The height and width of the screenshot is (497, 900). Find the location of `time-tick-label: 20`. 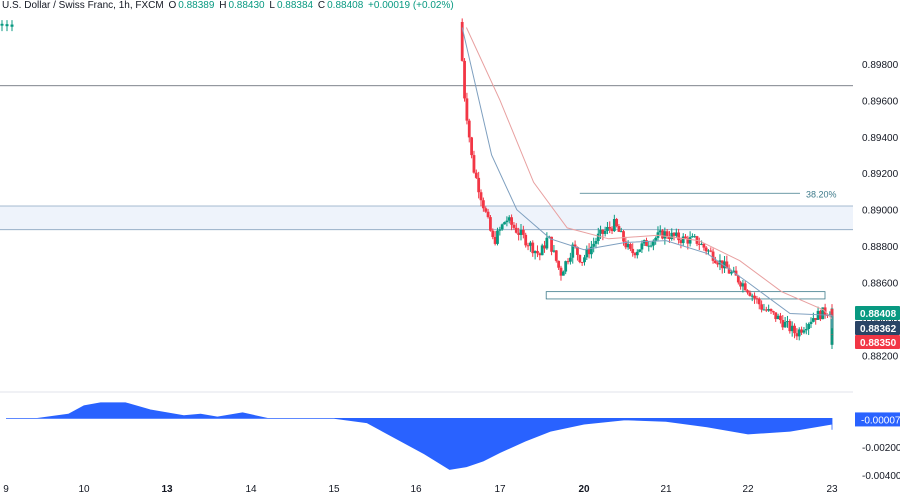

time-tick-label: 20 is located at coordinates (584, 489).